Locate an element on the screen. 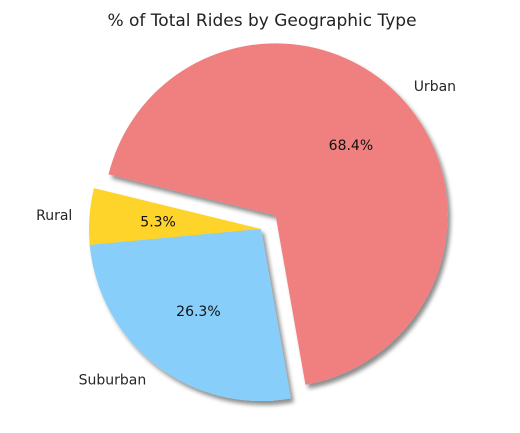  slice-percent-suburban: 26.3% is located at coordinates (198, 312).